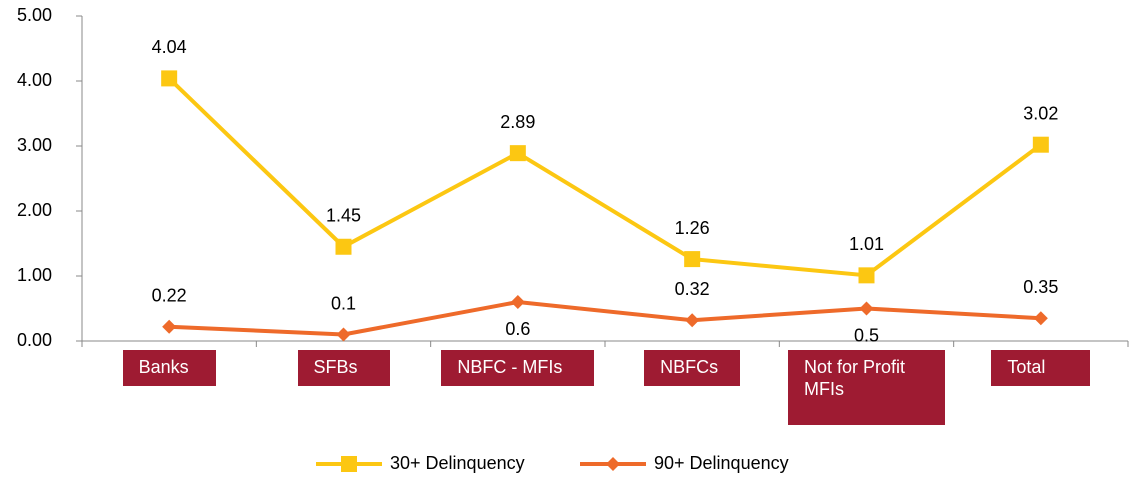  Describe the element at coordinates (866, 335) in the screenshot. I see `data-label: 0.5` at that location.